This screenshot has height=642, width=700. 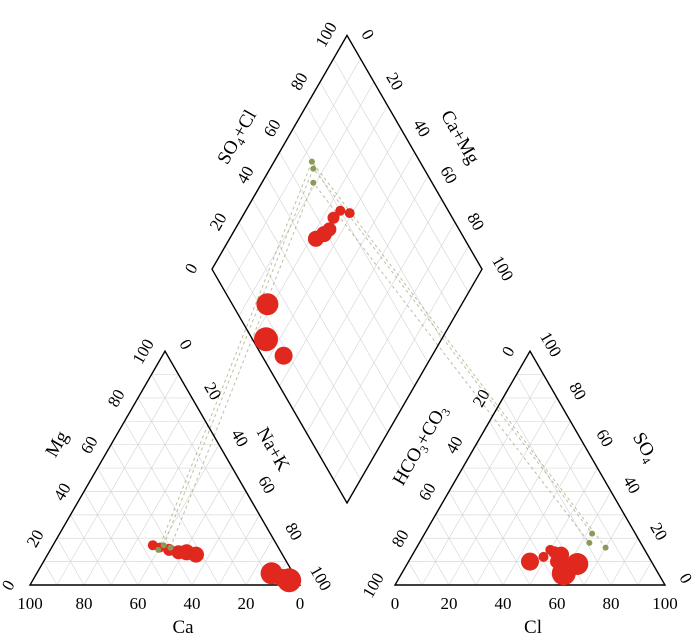 I want to click on anion-so4-tick-4: 80, so click(x=577, y=391).